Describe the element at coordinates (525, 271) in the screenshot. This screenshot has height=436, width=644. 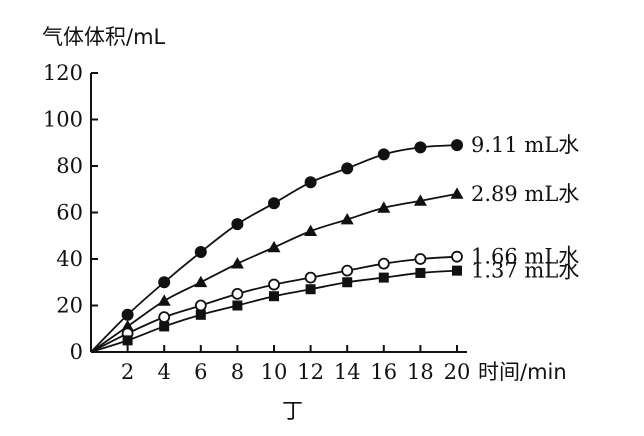
I see `series-label: 1.37 mL水` at that location.